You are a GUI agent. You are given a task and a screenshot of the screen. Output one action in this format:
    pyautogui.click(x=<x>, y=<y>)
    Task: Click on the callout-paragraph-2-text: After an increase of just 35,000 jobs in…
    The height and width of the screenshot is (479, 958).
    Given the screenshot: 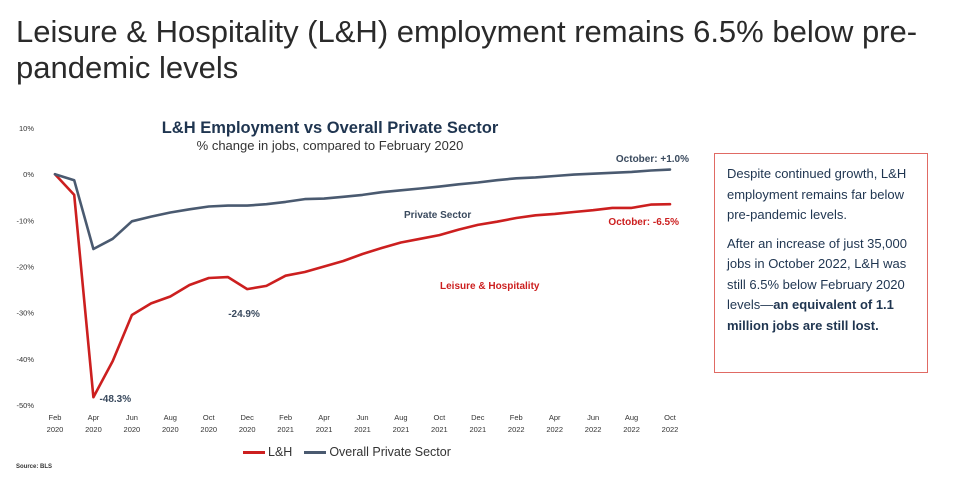 What is the action you would take?
    pyautogui.click(x=817, y=274)
    